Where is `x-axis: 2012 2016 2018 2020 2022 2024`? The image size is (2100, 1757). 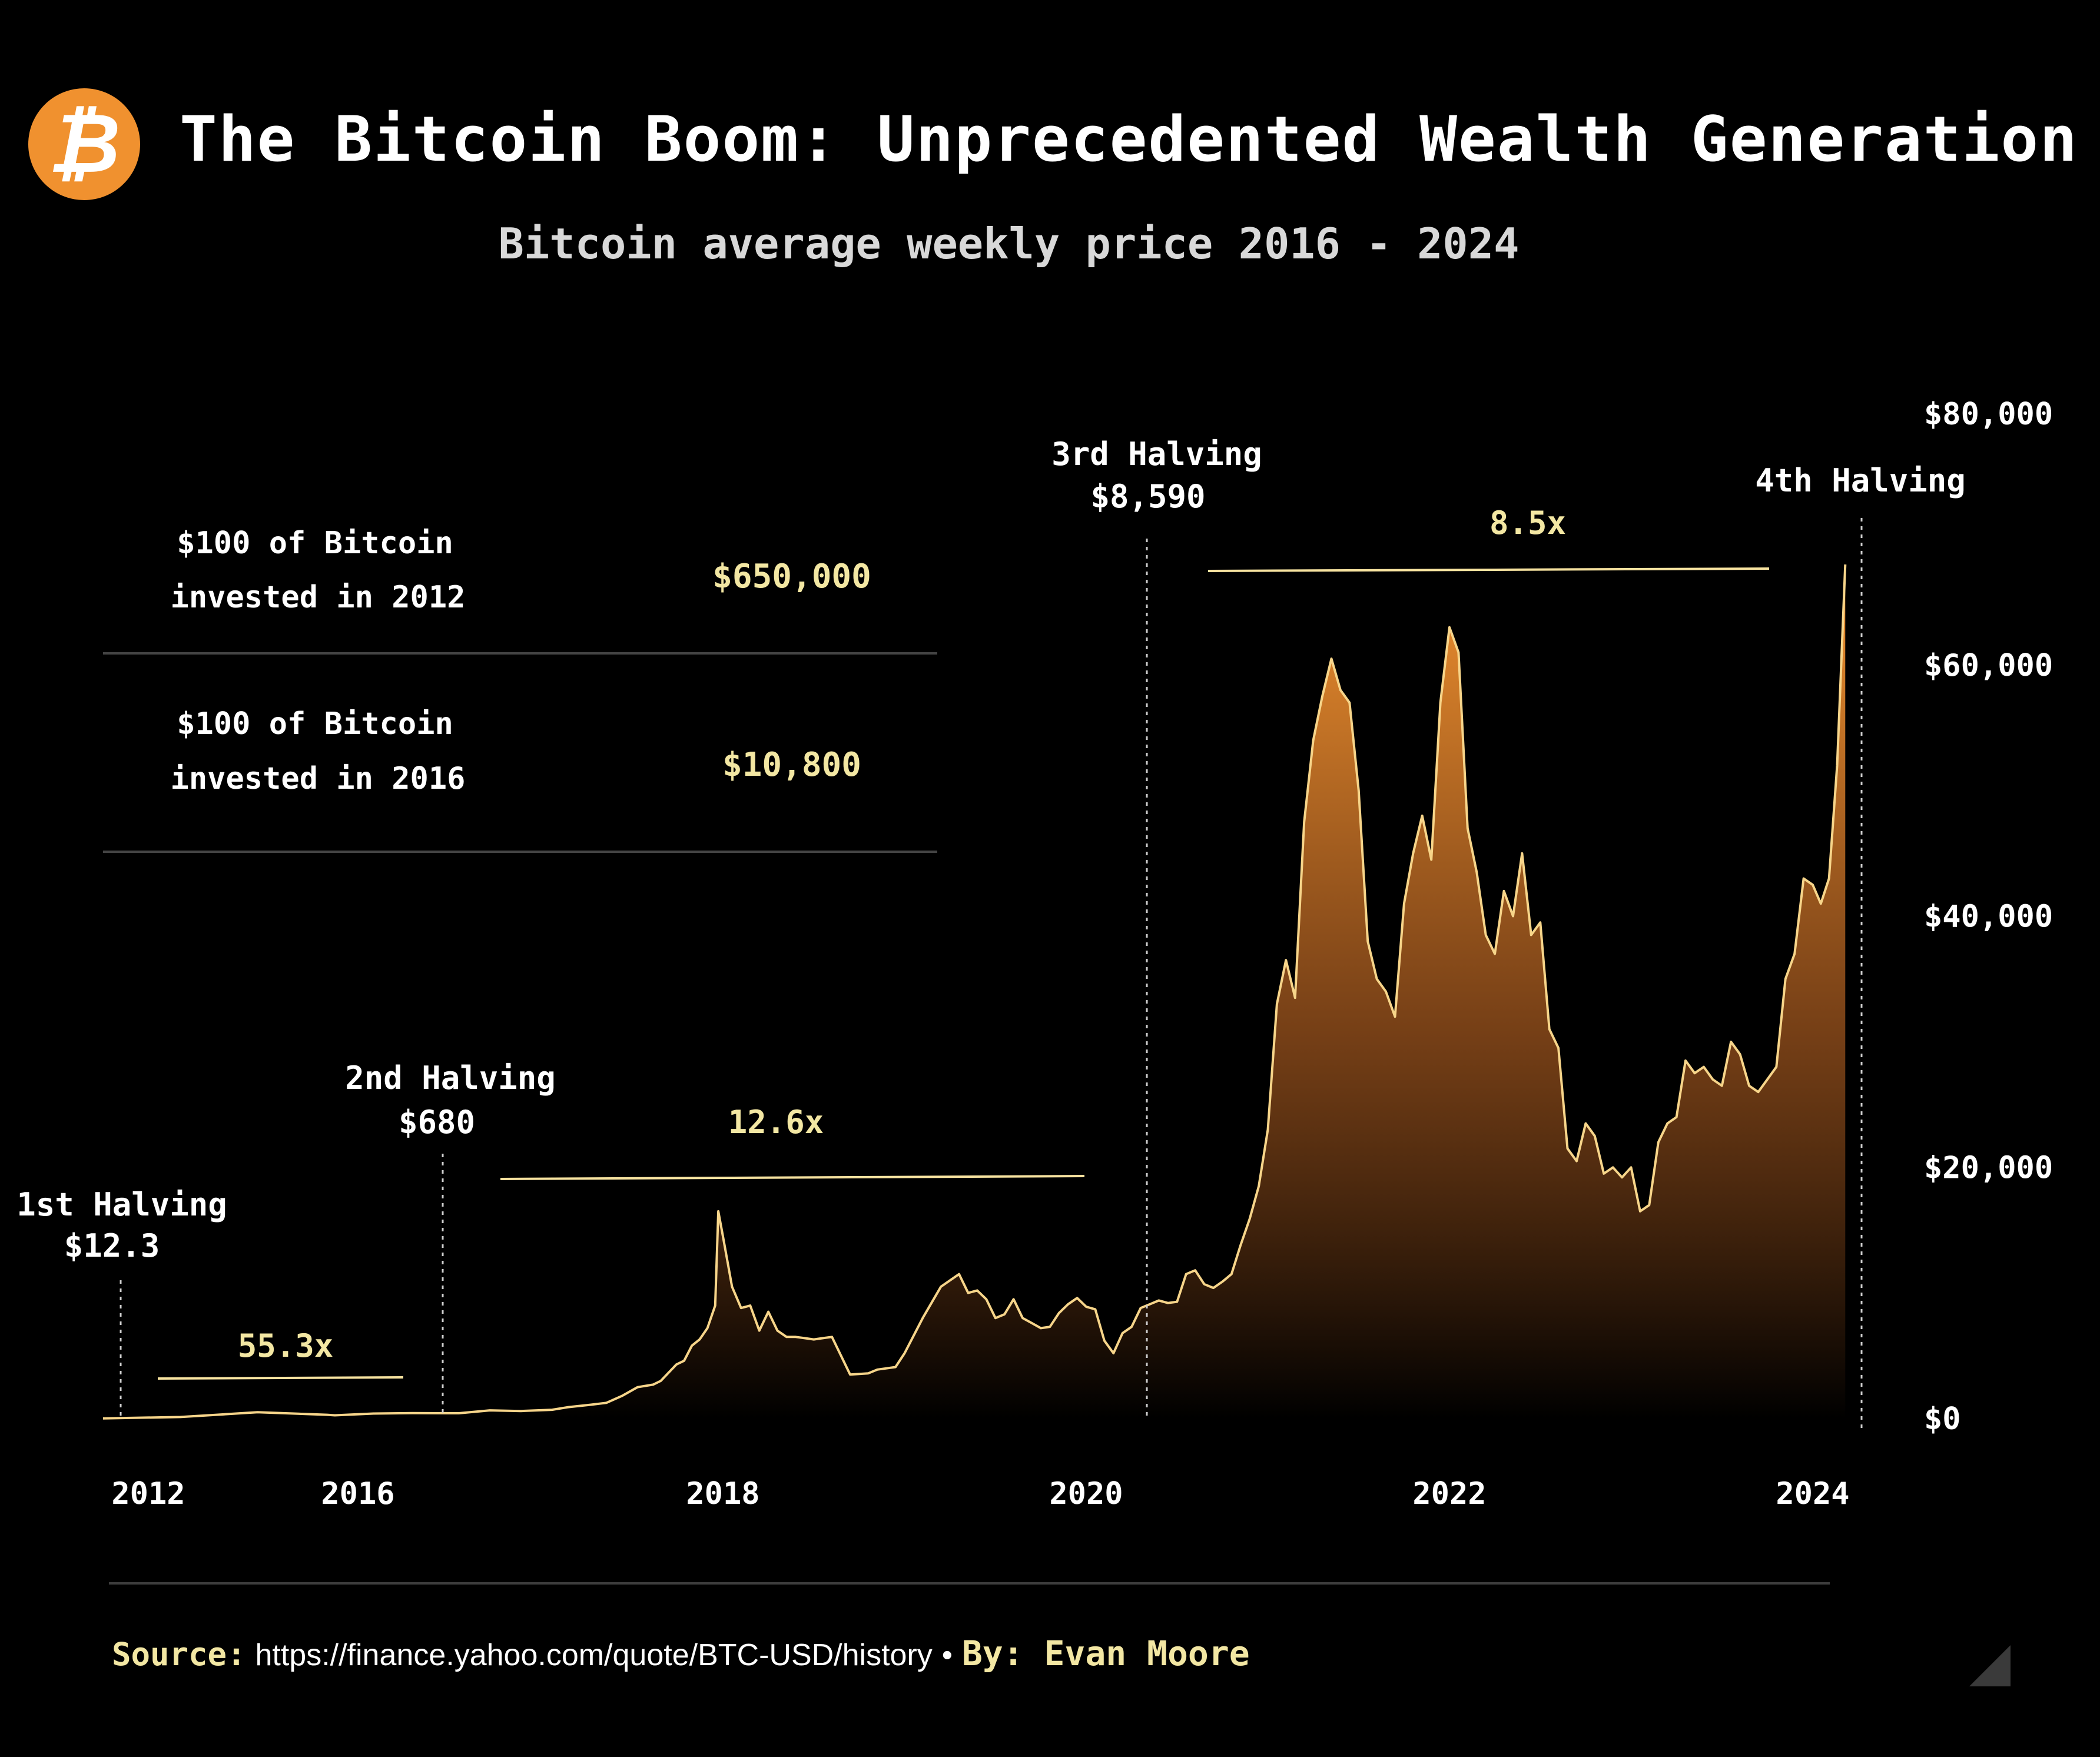 x-axis: 2012 2016 2018 2020 2022 2024 is located at coordinates (980, 1494).